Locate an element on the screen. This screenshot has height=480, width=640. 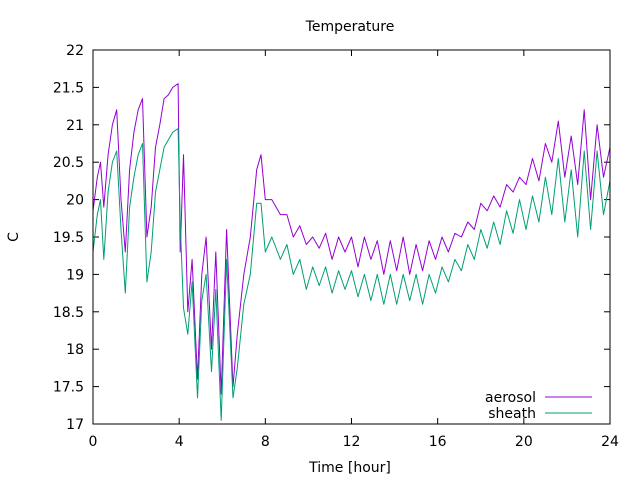
legend-label-aerosol: aerosol is located at coordinates (510, 398).